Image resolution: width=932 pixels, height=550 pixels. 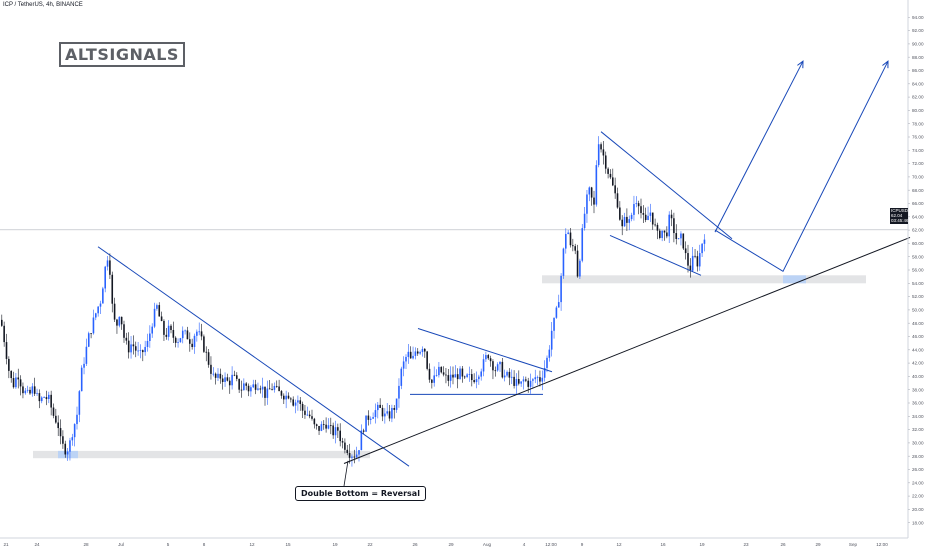 What do you see at coordinates (487, 544) in the screenshot?
I see `x-tick-label: Aug` at bounding box center [487, 544].